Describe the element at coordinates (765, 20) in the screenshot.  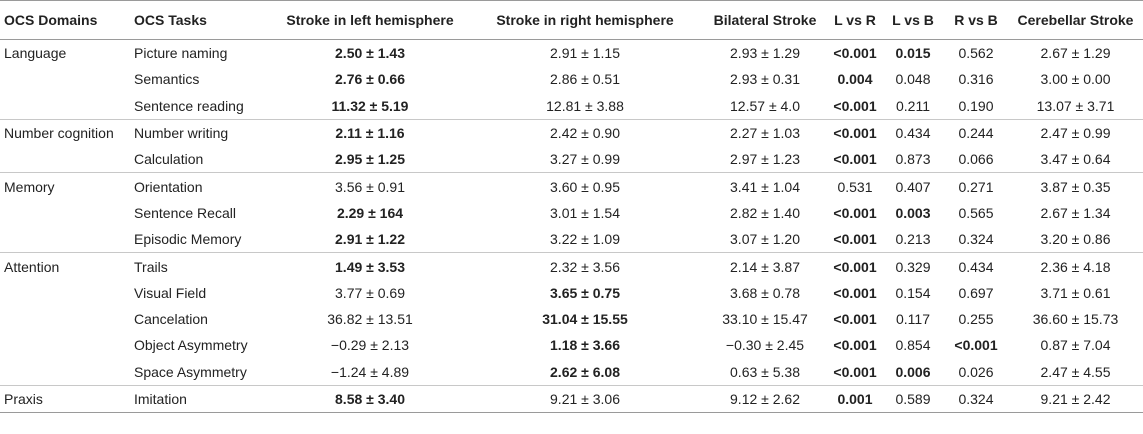
I see `header-bilateral: Bilateral Stroke` at that location.